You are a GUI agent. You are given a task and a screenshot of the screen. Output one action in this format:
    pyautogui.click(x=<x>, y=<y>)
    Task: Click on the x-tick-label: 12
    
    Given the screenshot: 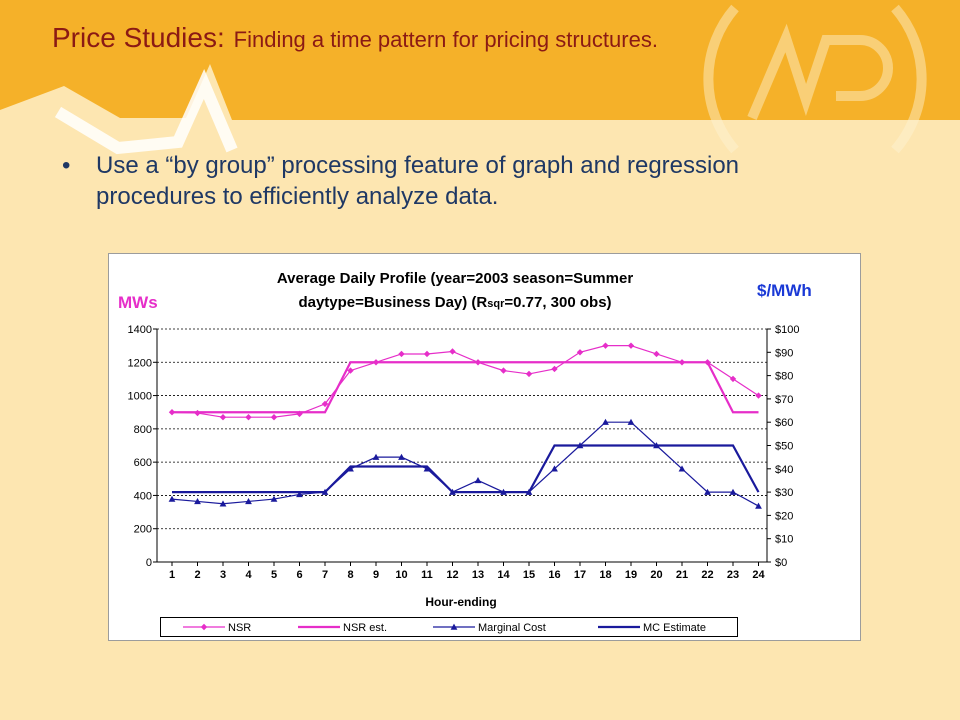 What is the action you would take?
    pyautogui.click(x=452, y=575)
    